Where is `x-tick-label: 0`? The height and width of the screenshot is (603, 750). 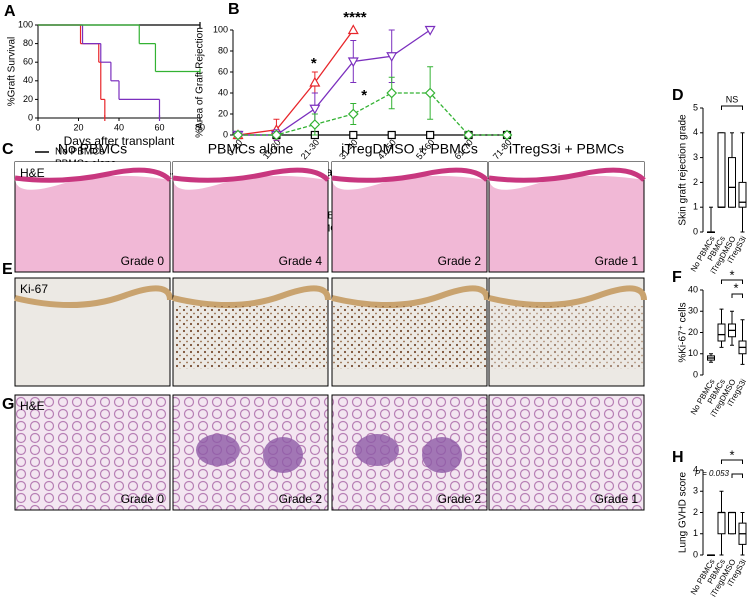
x-tick-label: 0 is located at coordinates (37, 127).